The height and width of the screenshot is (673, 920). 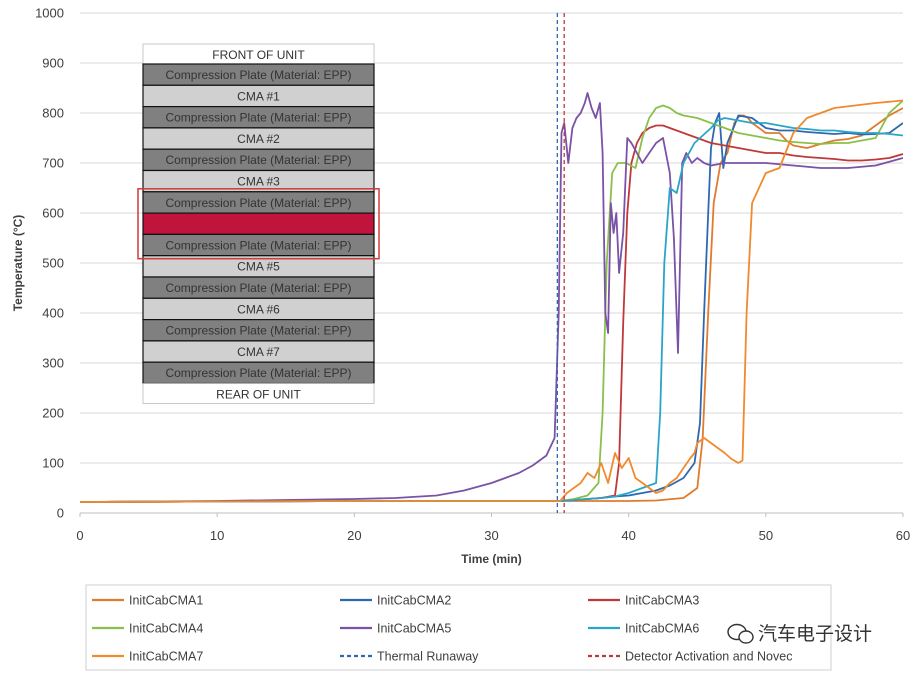 I want to click on legend-box, so click(x=458, y=627).